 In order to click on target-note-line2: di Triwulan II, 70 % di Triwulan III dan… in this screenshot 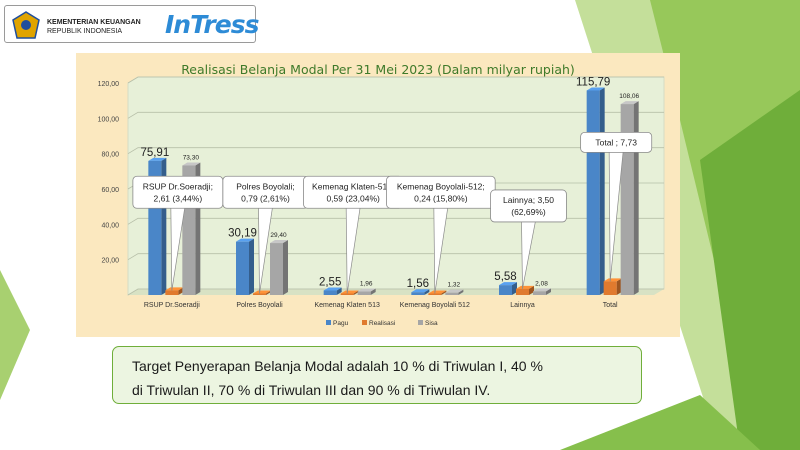, I will do `click(311, 390)`.